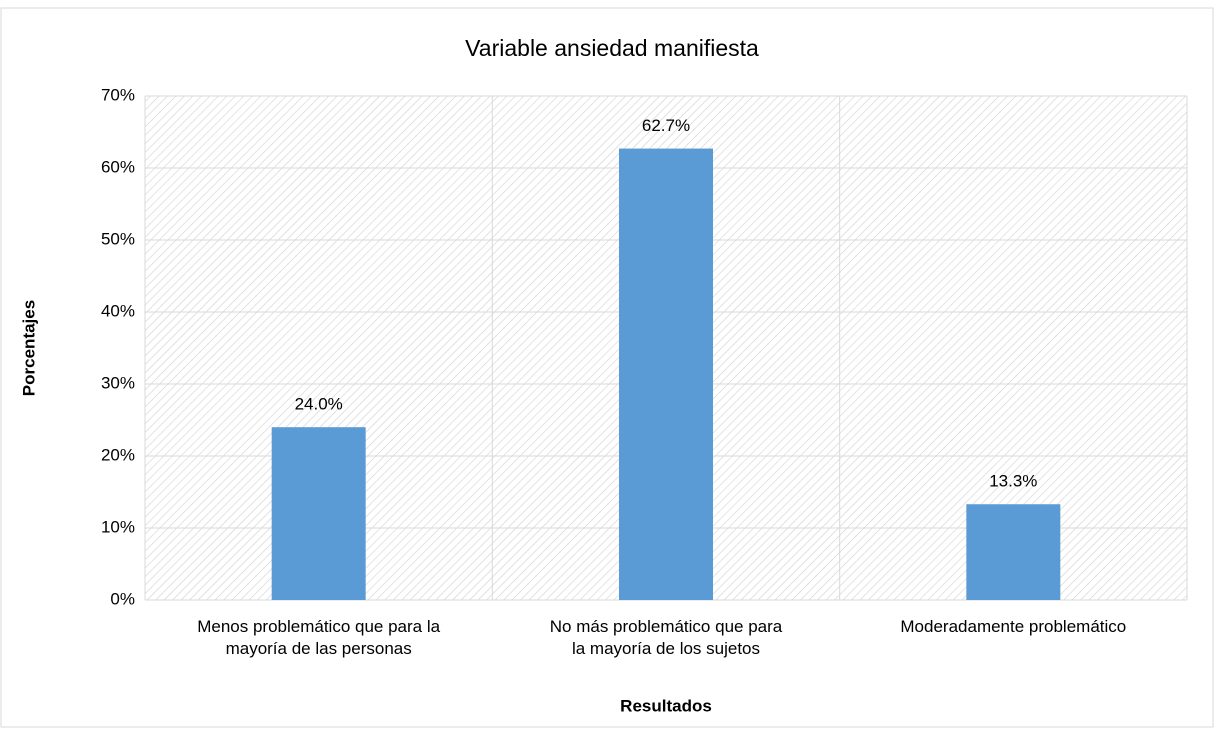 Image resolution: width=1217 pixels, height=729 pixels. I want to click on y-axis-title: Porcentajes, so click(28, 348).